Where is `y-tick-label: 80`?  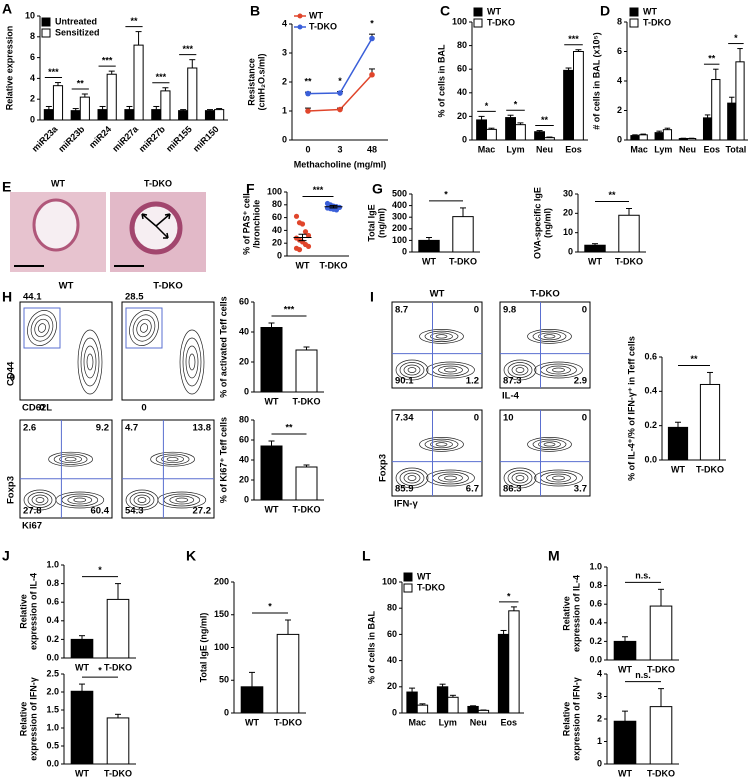 y-tick-label: 80 is located at coordinates (244, 419).